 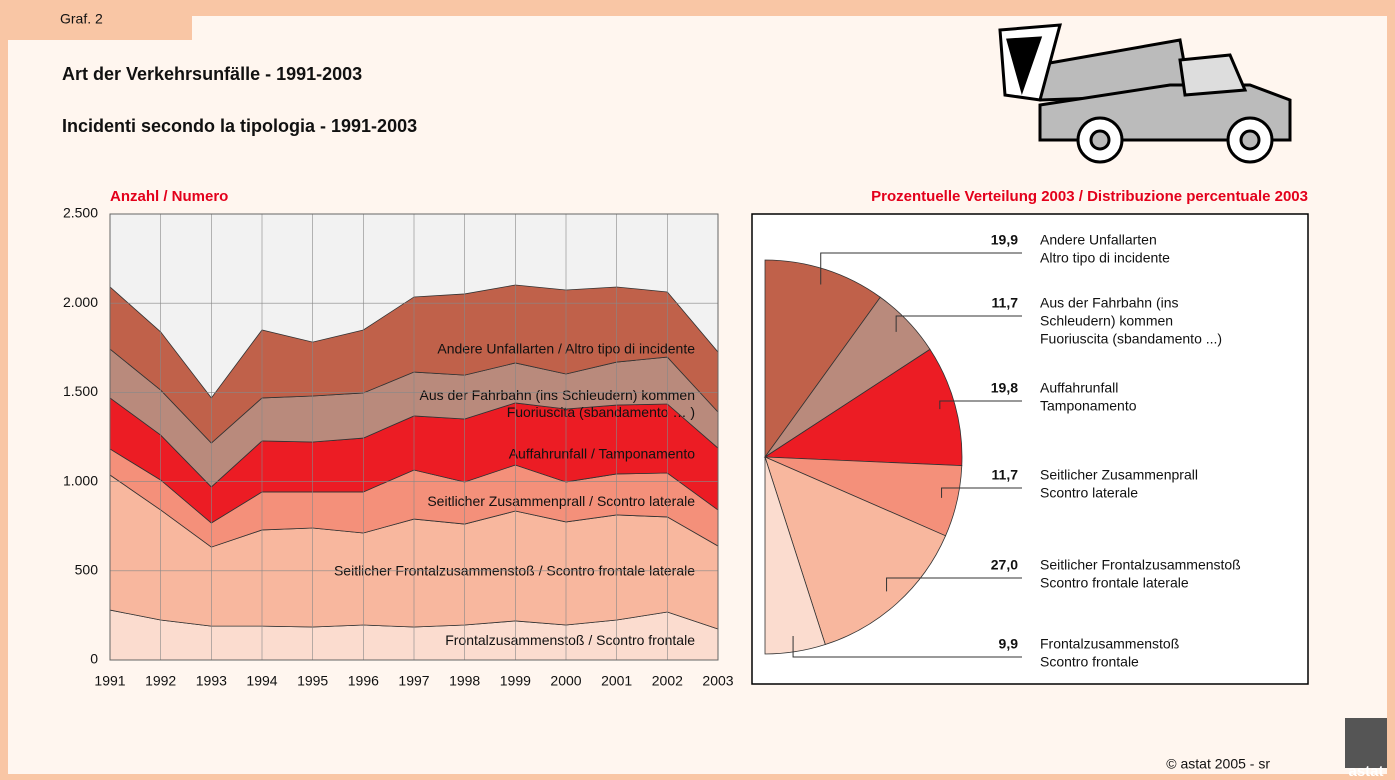 What do you see at coordinates (261, 681) in the screenshot?
I see `x-tick-label: 1994` at bounding box center [261, 681].